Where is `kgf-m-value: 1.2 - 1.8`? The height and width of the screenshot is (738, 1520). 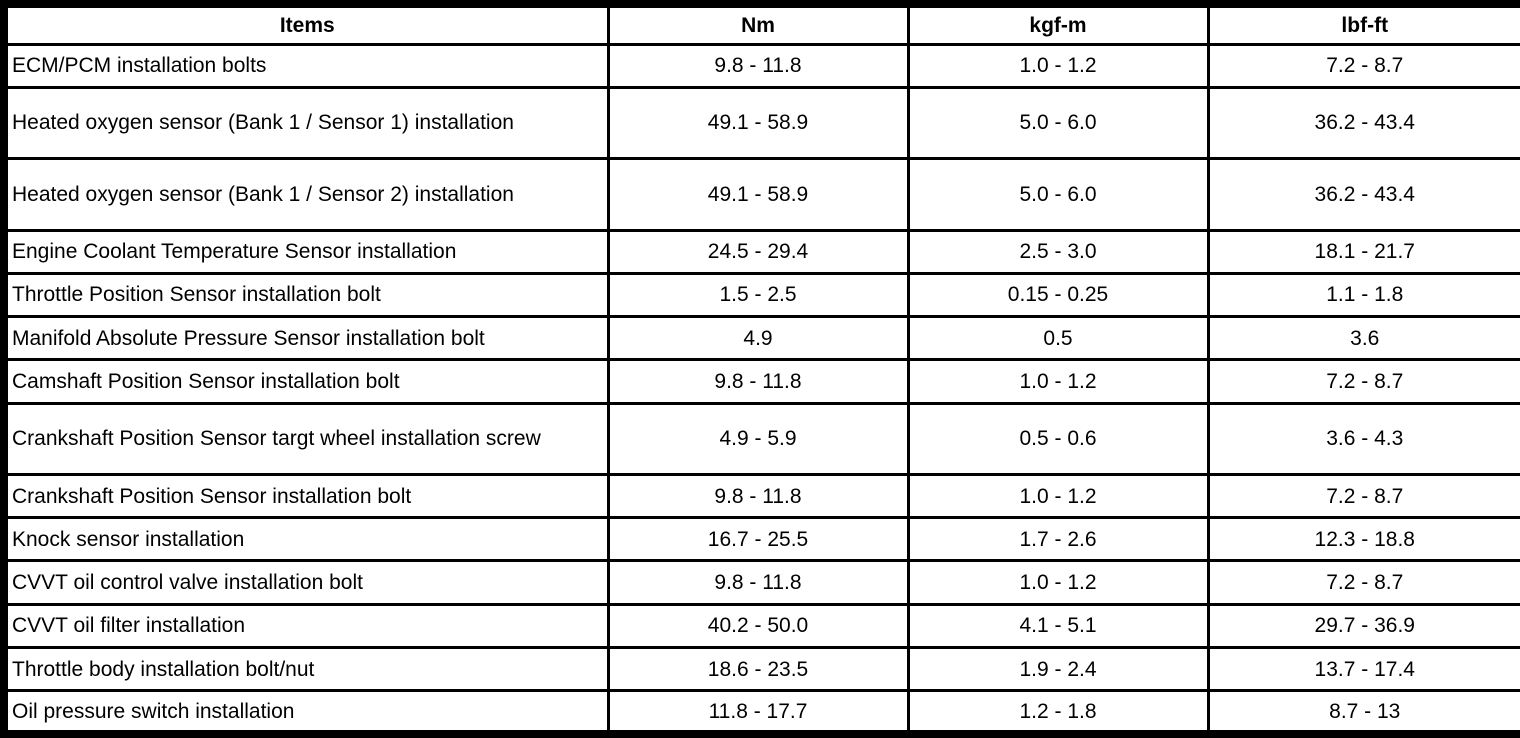
kgf-m-value: 1.2 - 1.8 is located at coordinates (1058, 712).